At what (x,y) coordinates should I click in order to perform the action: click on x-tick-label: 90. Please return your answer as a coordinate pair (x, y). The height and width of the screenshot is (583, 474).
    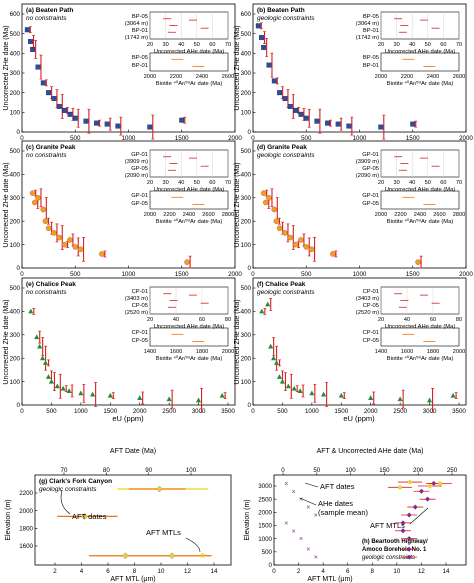
    Looking at the image, I should click on (148, 470).